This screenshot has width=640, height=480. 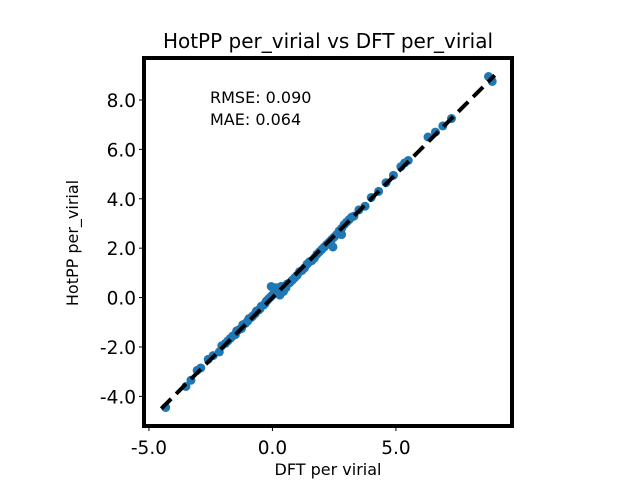 What do you see at coordinates (272, 448) in the screenshot?
I see `x-tick-label: 0.0` at bounding box center [272, 448].